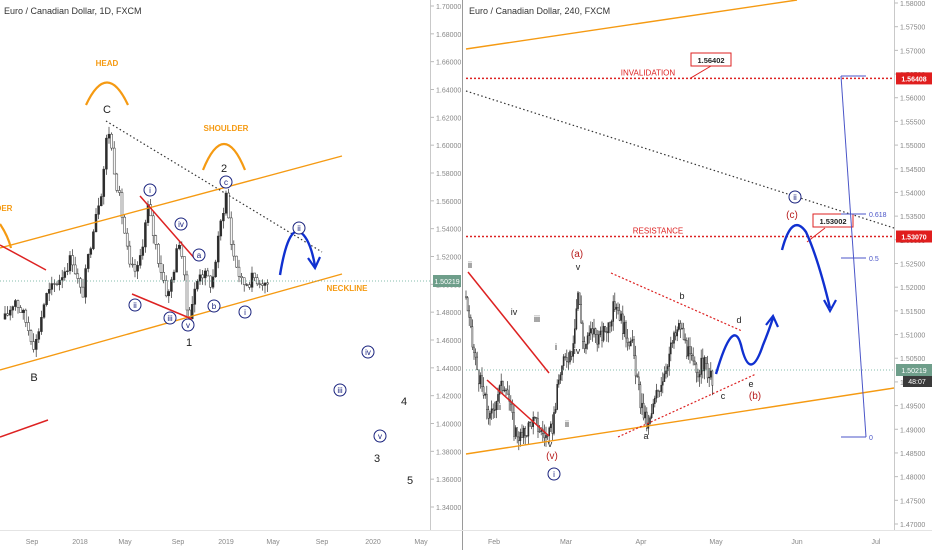  What do you see at coordinates (642, 542) in the screenshot?
I see `right-x-tick-label: Apr` at bounding box center [642, 542].